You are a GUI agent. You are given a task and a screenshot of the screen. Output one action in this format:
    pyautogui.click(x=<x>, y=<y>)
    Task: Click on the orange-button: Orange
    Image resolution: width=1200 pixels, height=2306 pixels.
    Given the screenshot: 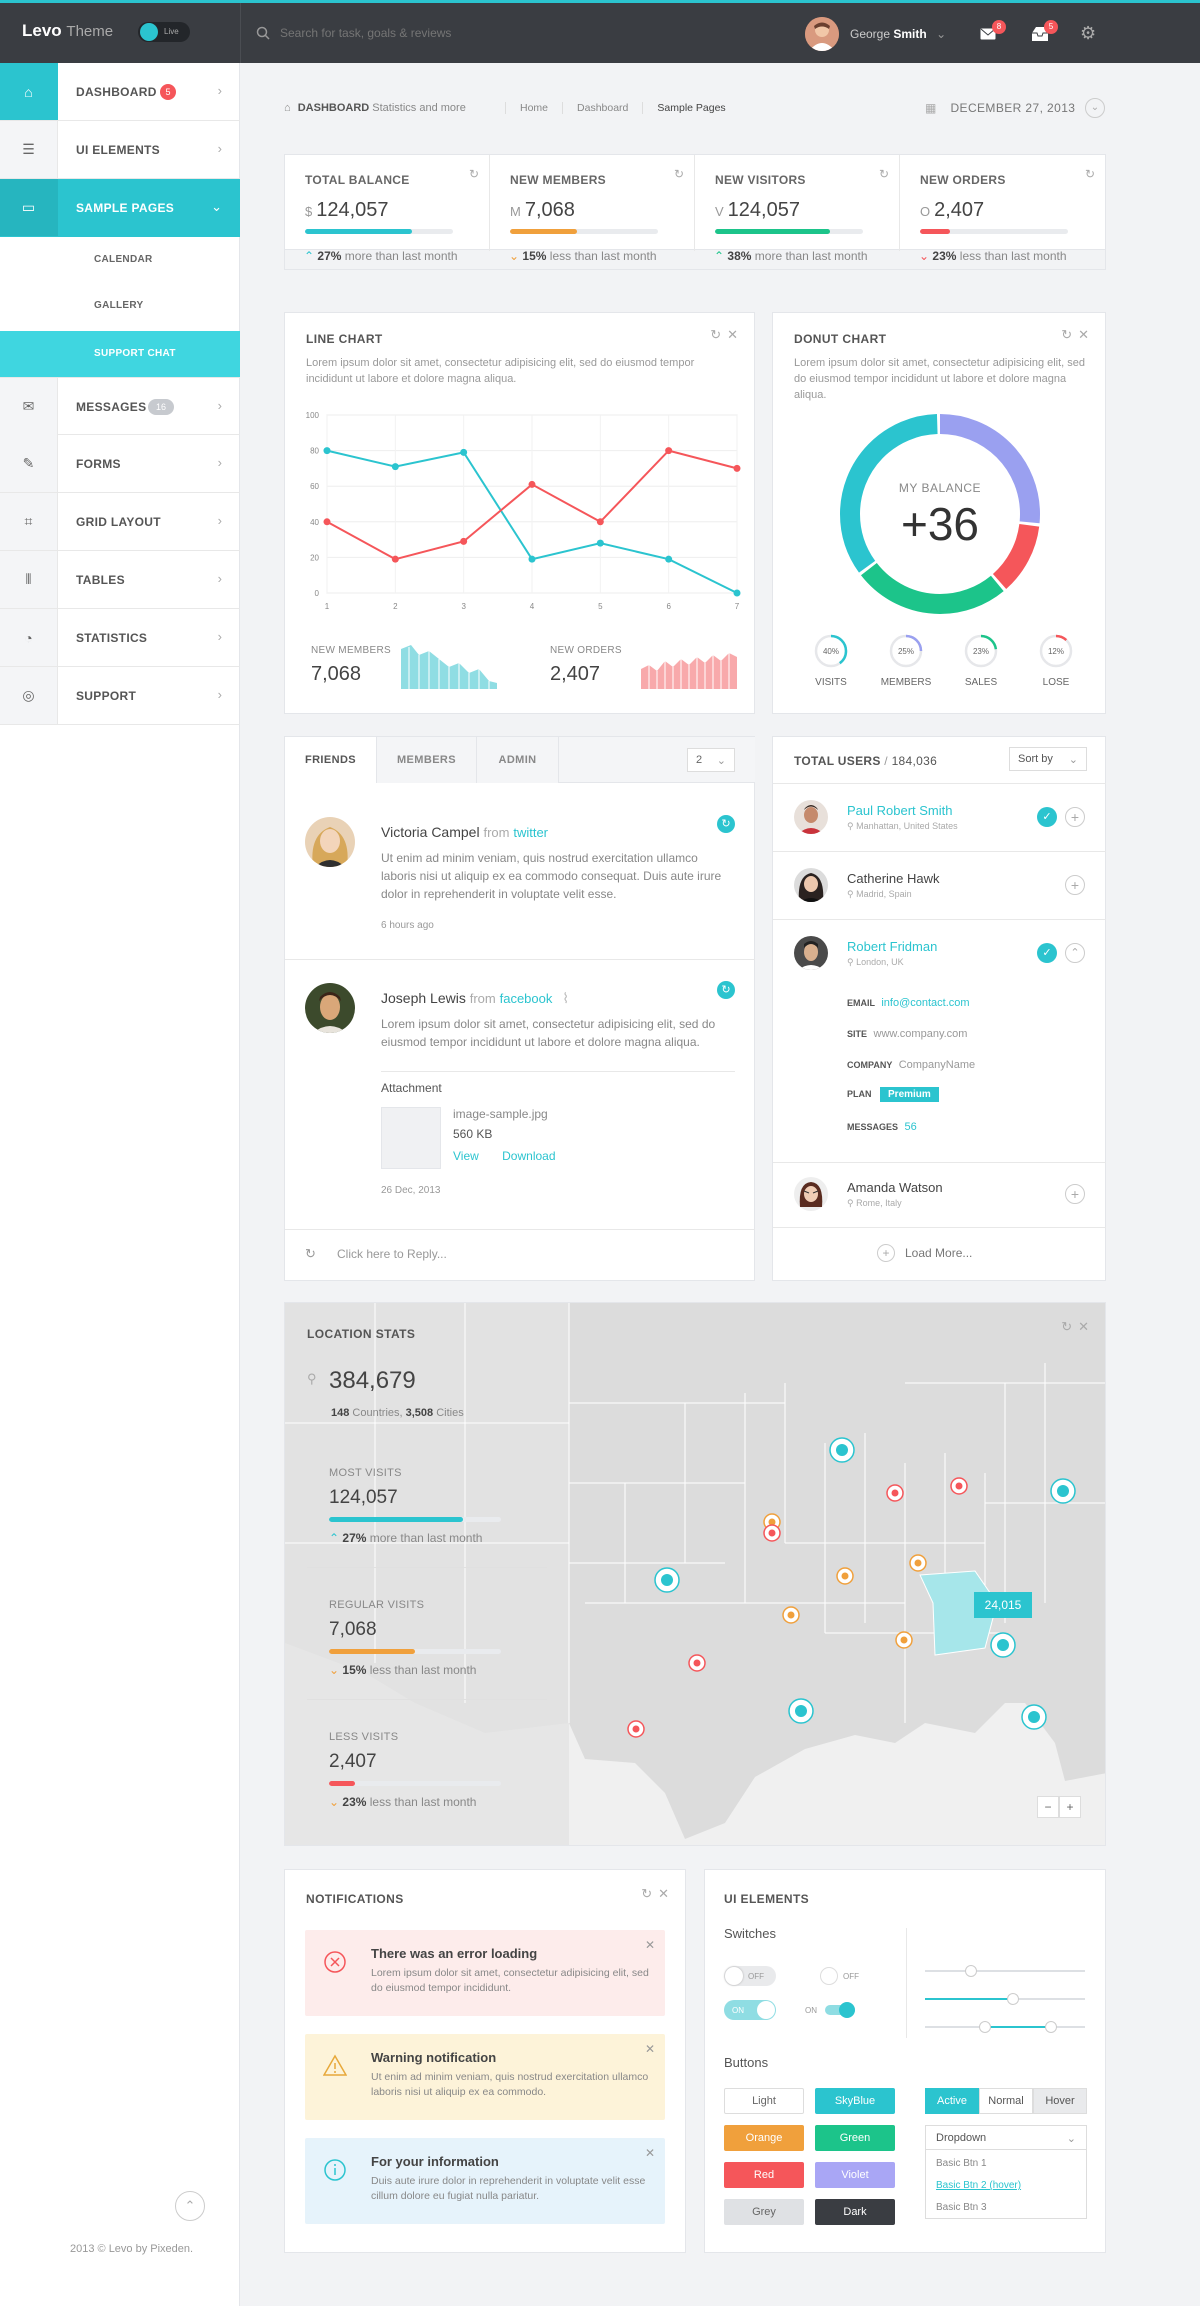 What is the action you would take?
    pyautogui.click(x=764, y=2138)
    